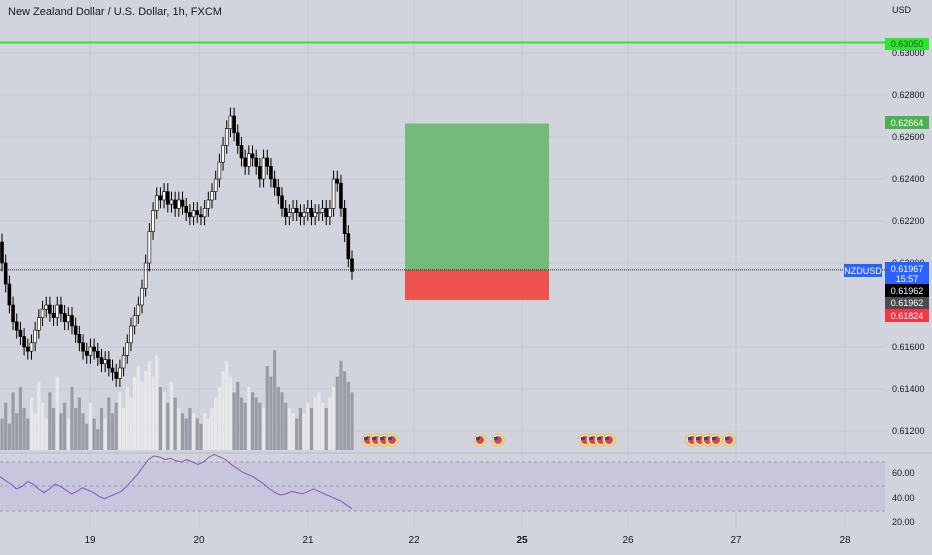 The width and height of the screenshot is (932, 555). Describe the element at coordinates (522, 540) in the screenshot. I see `time-axis-label: 25` at that location.